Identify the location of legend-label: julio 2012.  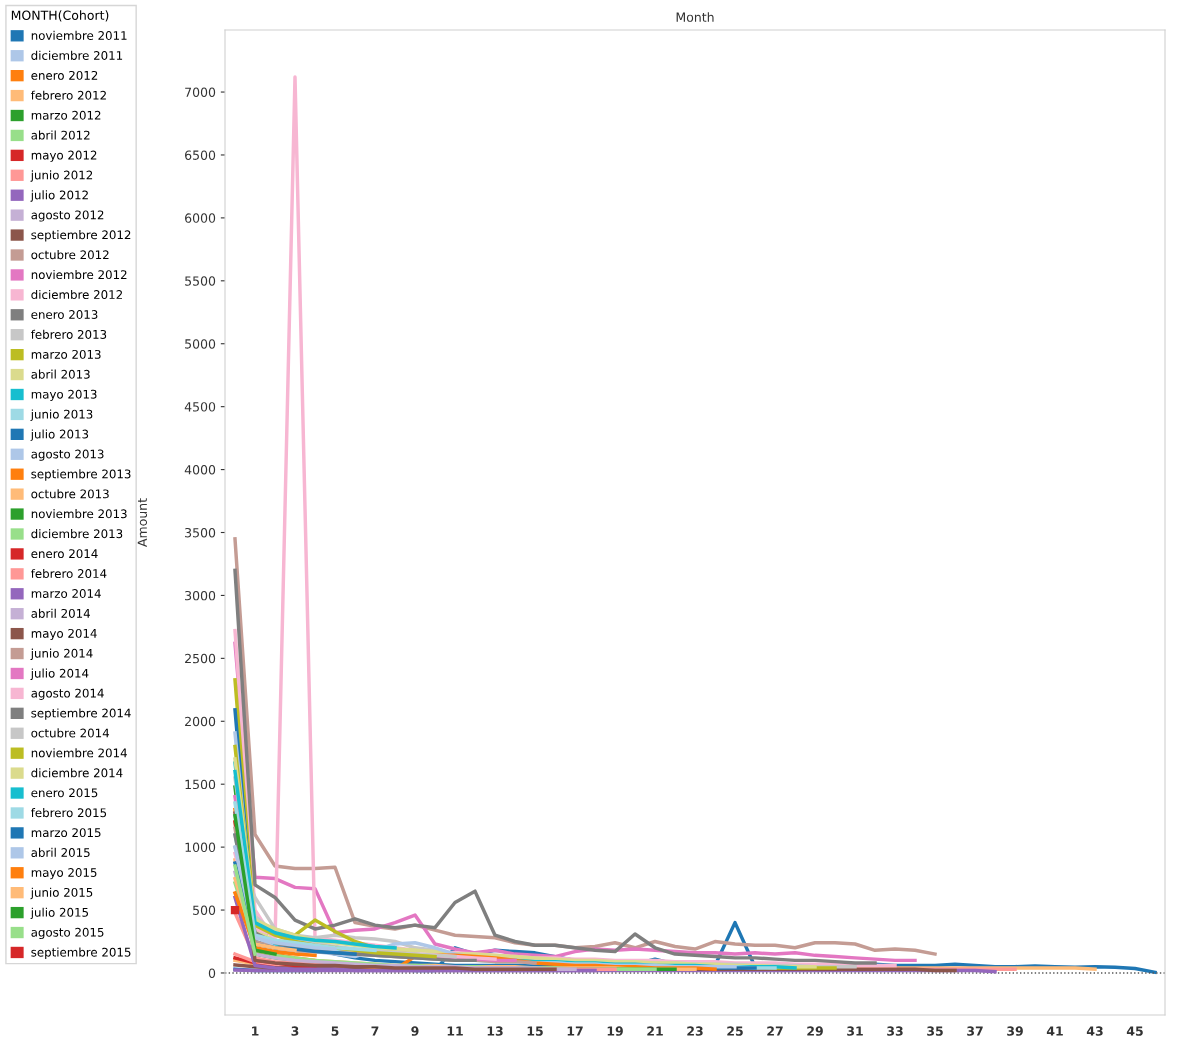
(59, 196).